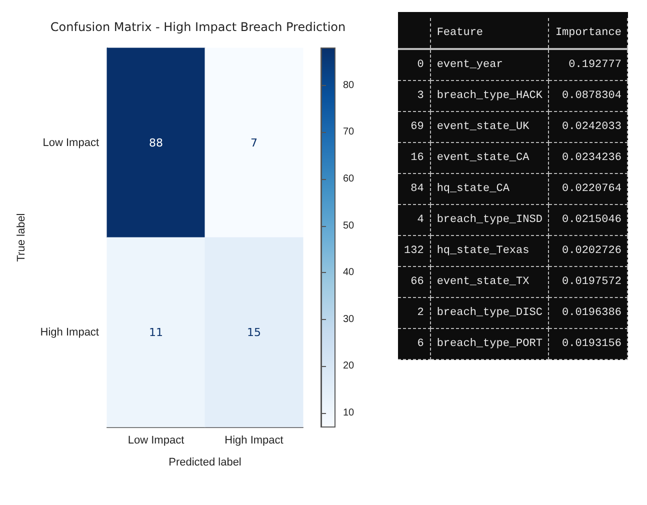  What do you see at coordinates (349, 272) in the screenshot?
I see `color-bar-label: 40` at bounding box center [349, 272].